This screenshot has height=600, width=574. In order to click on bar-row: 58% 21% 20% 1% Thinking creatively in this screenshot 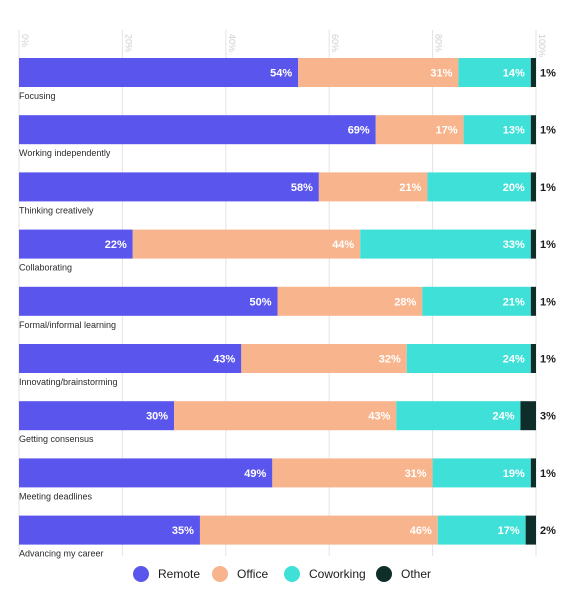, I will do `click(287, 193)`.